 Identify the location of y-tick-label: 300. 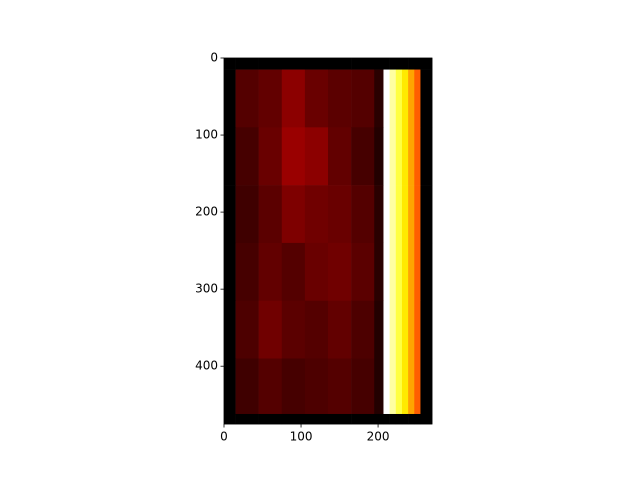
(206, 289).